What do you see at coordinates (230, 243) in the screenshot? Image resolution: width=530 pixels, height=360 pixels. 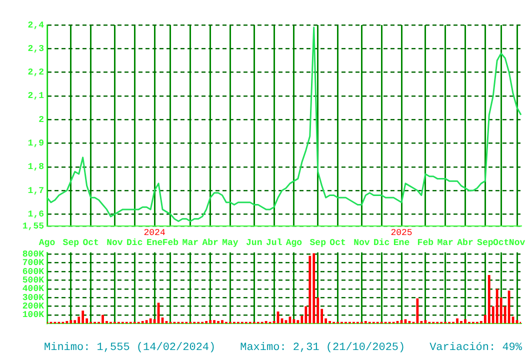 I see `x-tick-label: May` at bounding box center [230, 243].